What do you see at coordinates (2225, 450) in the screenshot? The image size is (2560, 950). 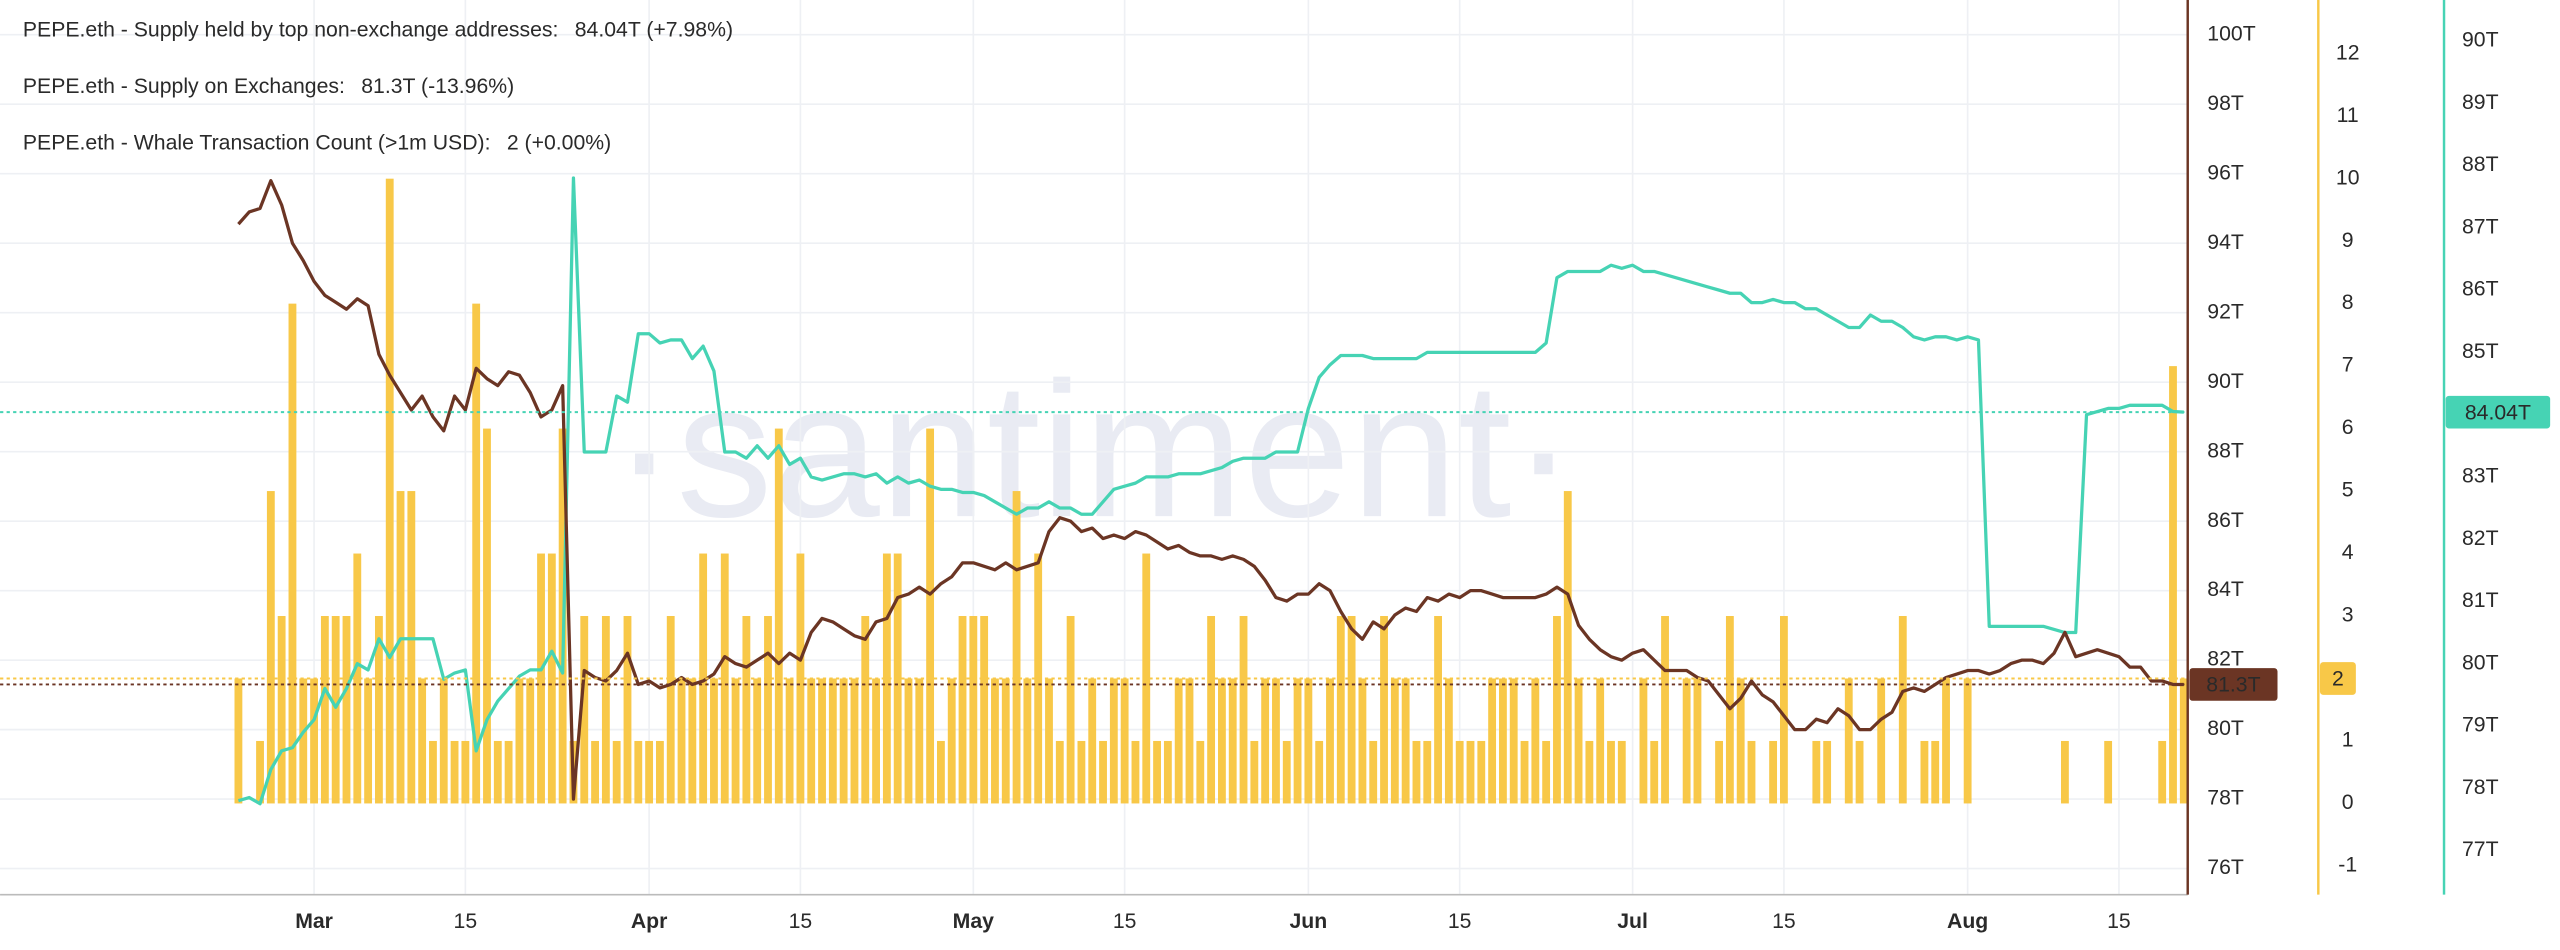 I see `y-tick-label: 88T` at bounding box center [2225, 450].